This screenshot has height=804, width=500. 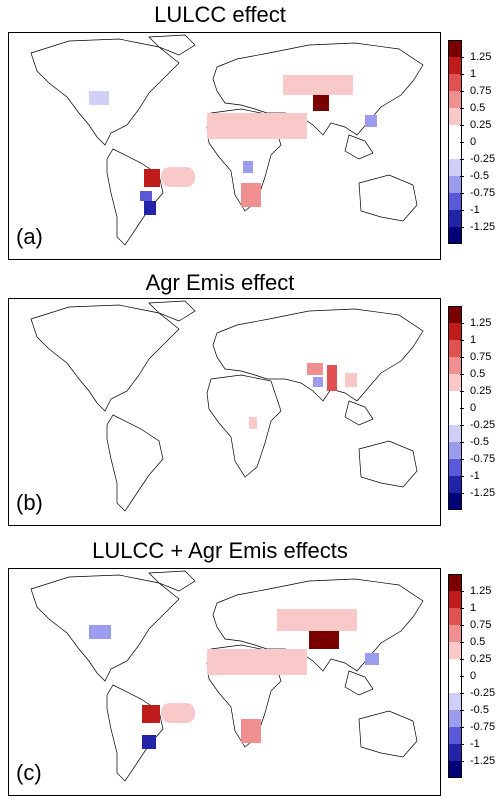 What do you see at coordinates (220, 14) in the screenshot?
I see `panel-title: LULCC effect` at bounding box center [220, 14].